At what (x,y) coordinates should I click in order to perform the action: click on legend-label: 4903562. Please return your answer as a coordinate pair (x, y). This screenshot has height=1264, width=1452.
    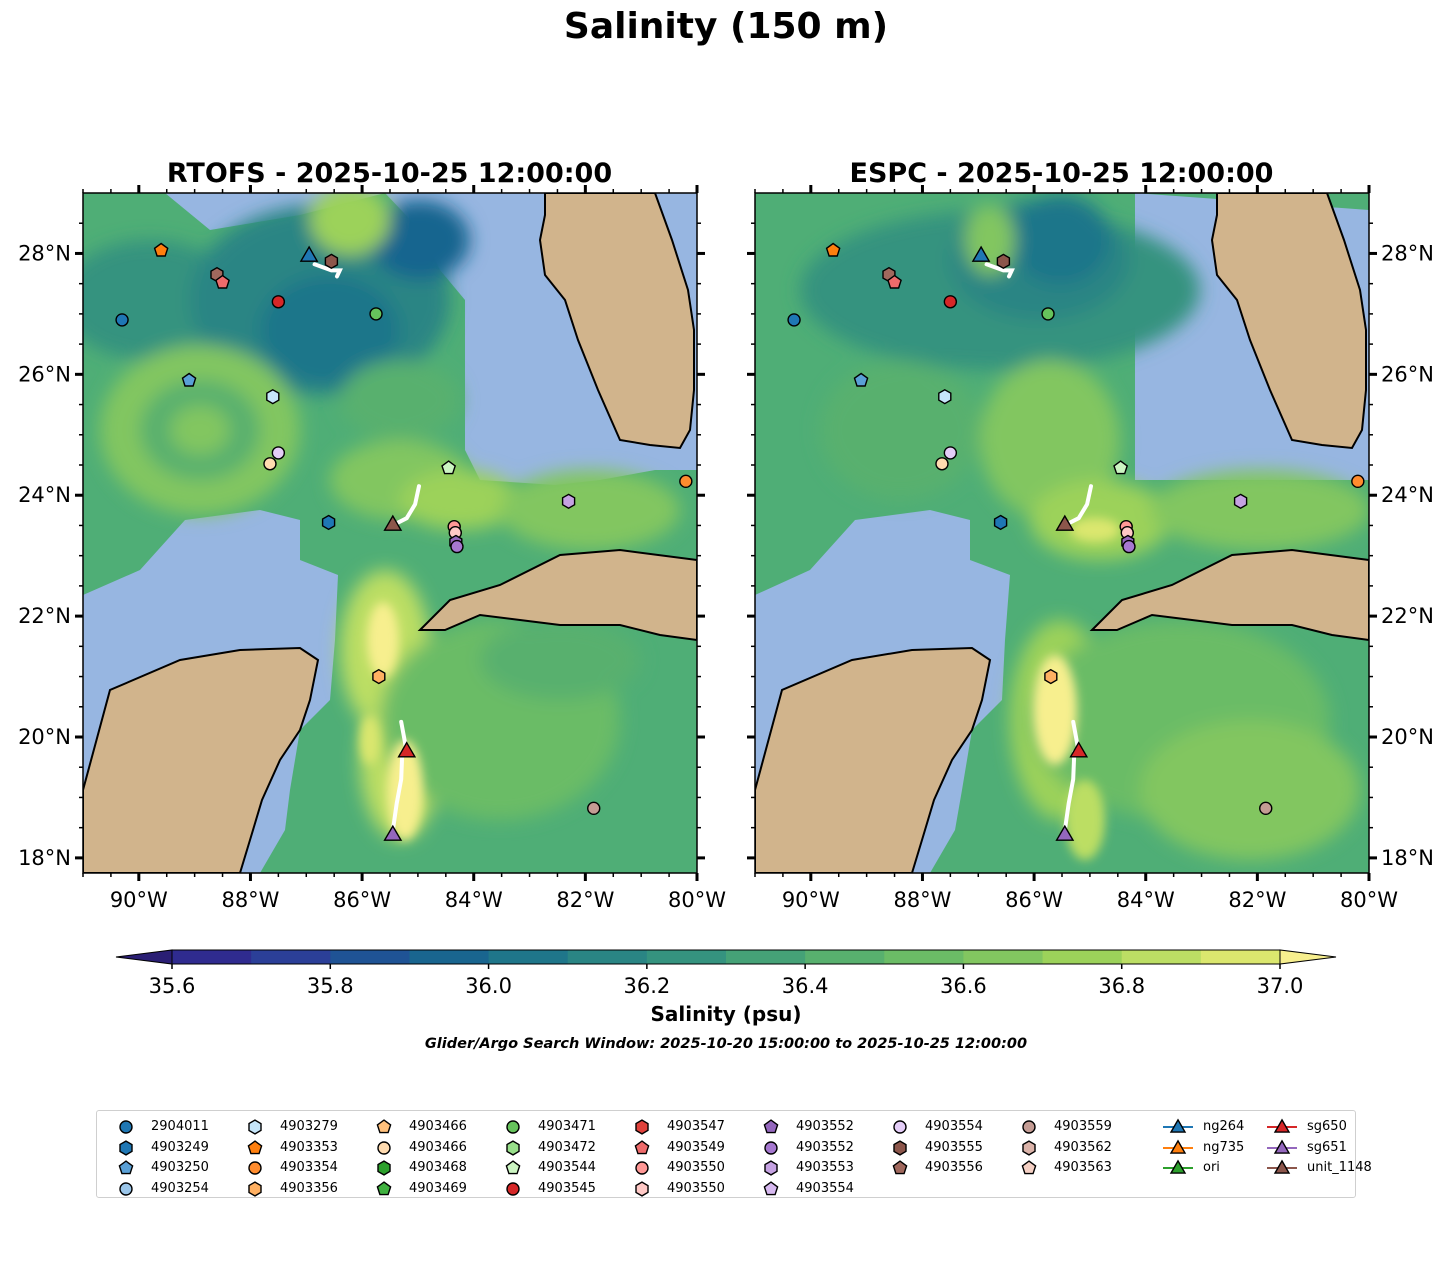
    Looking at the image, I should click on (1083, 1147).